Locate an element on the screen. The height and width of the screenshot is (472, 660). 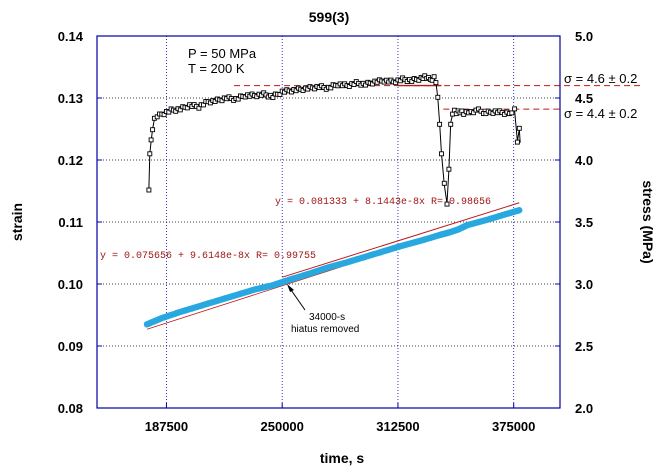
strain-point is located at coordinates (519, 210).